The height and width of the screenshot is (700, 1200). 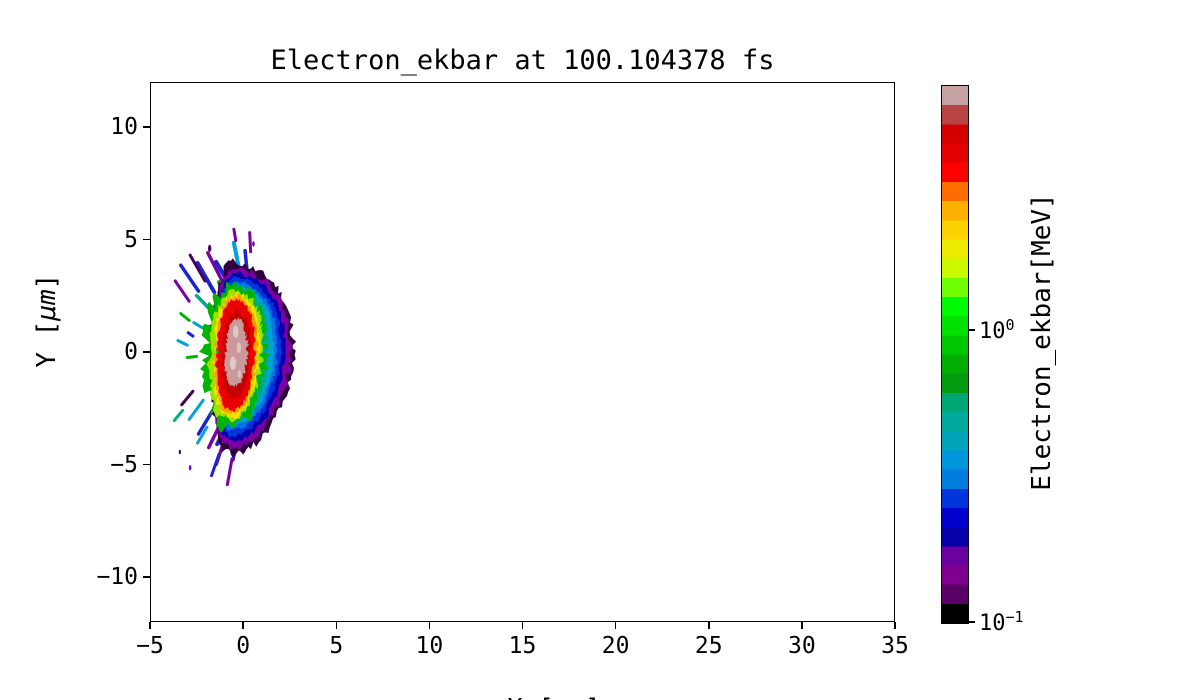 I want to click on x-tick-label: 0, so click(x=243, y=646).